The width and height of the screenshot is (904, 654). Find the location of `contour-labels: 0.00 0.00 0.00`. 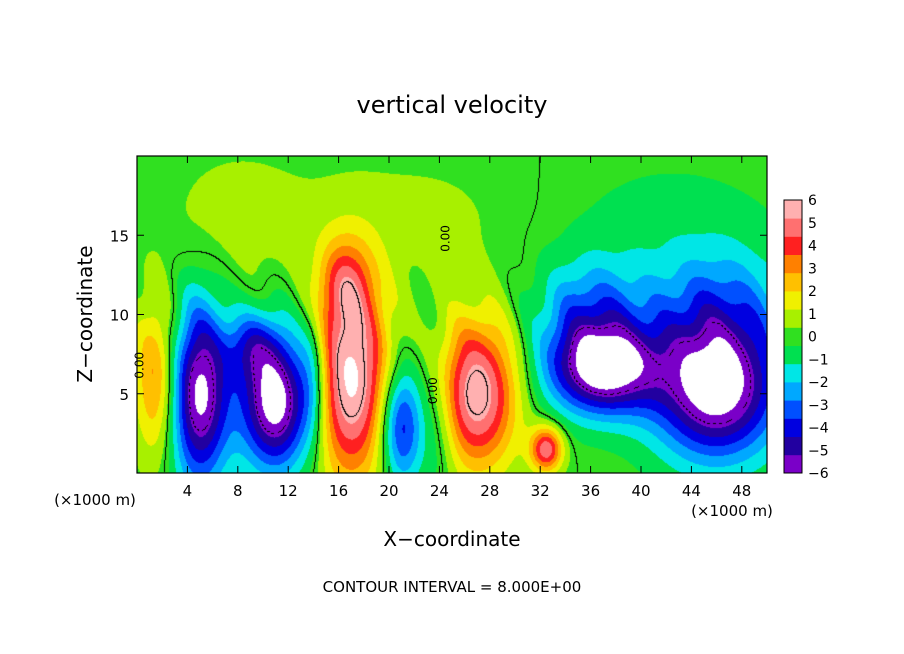

contour-labels: 0.00 0.00 0.00 is located at coordinates (292, 314).